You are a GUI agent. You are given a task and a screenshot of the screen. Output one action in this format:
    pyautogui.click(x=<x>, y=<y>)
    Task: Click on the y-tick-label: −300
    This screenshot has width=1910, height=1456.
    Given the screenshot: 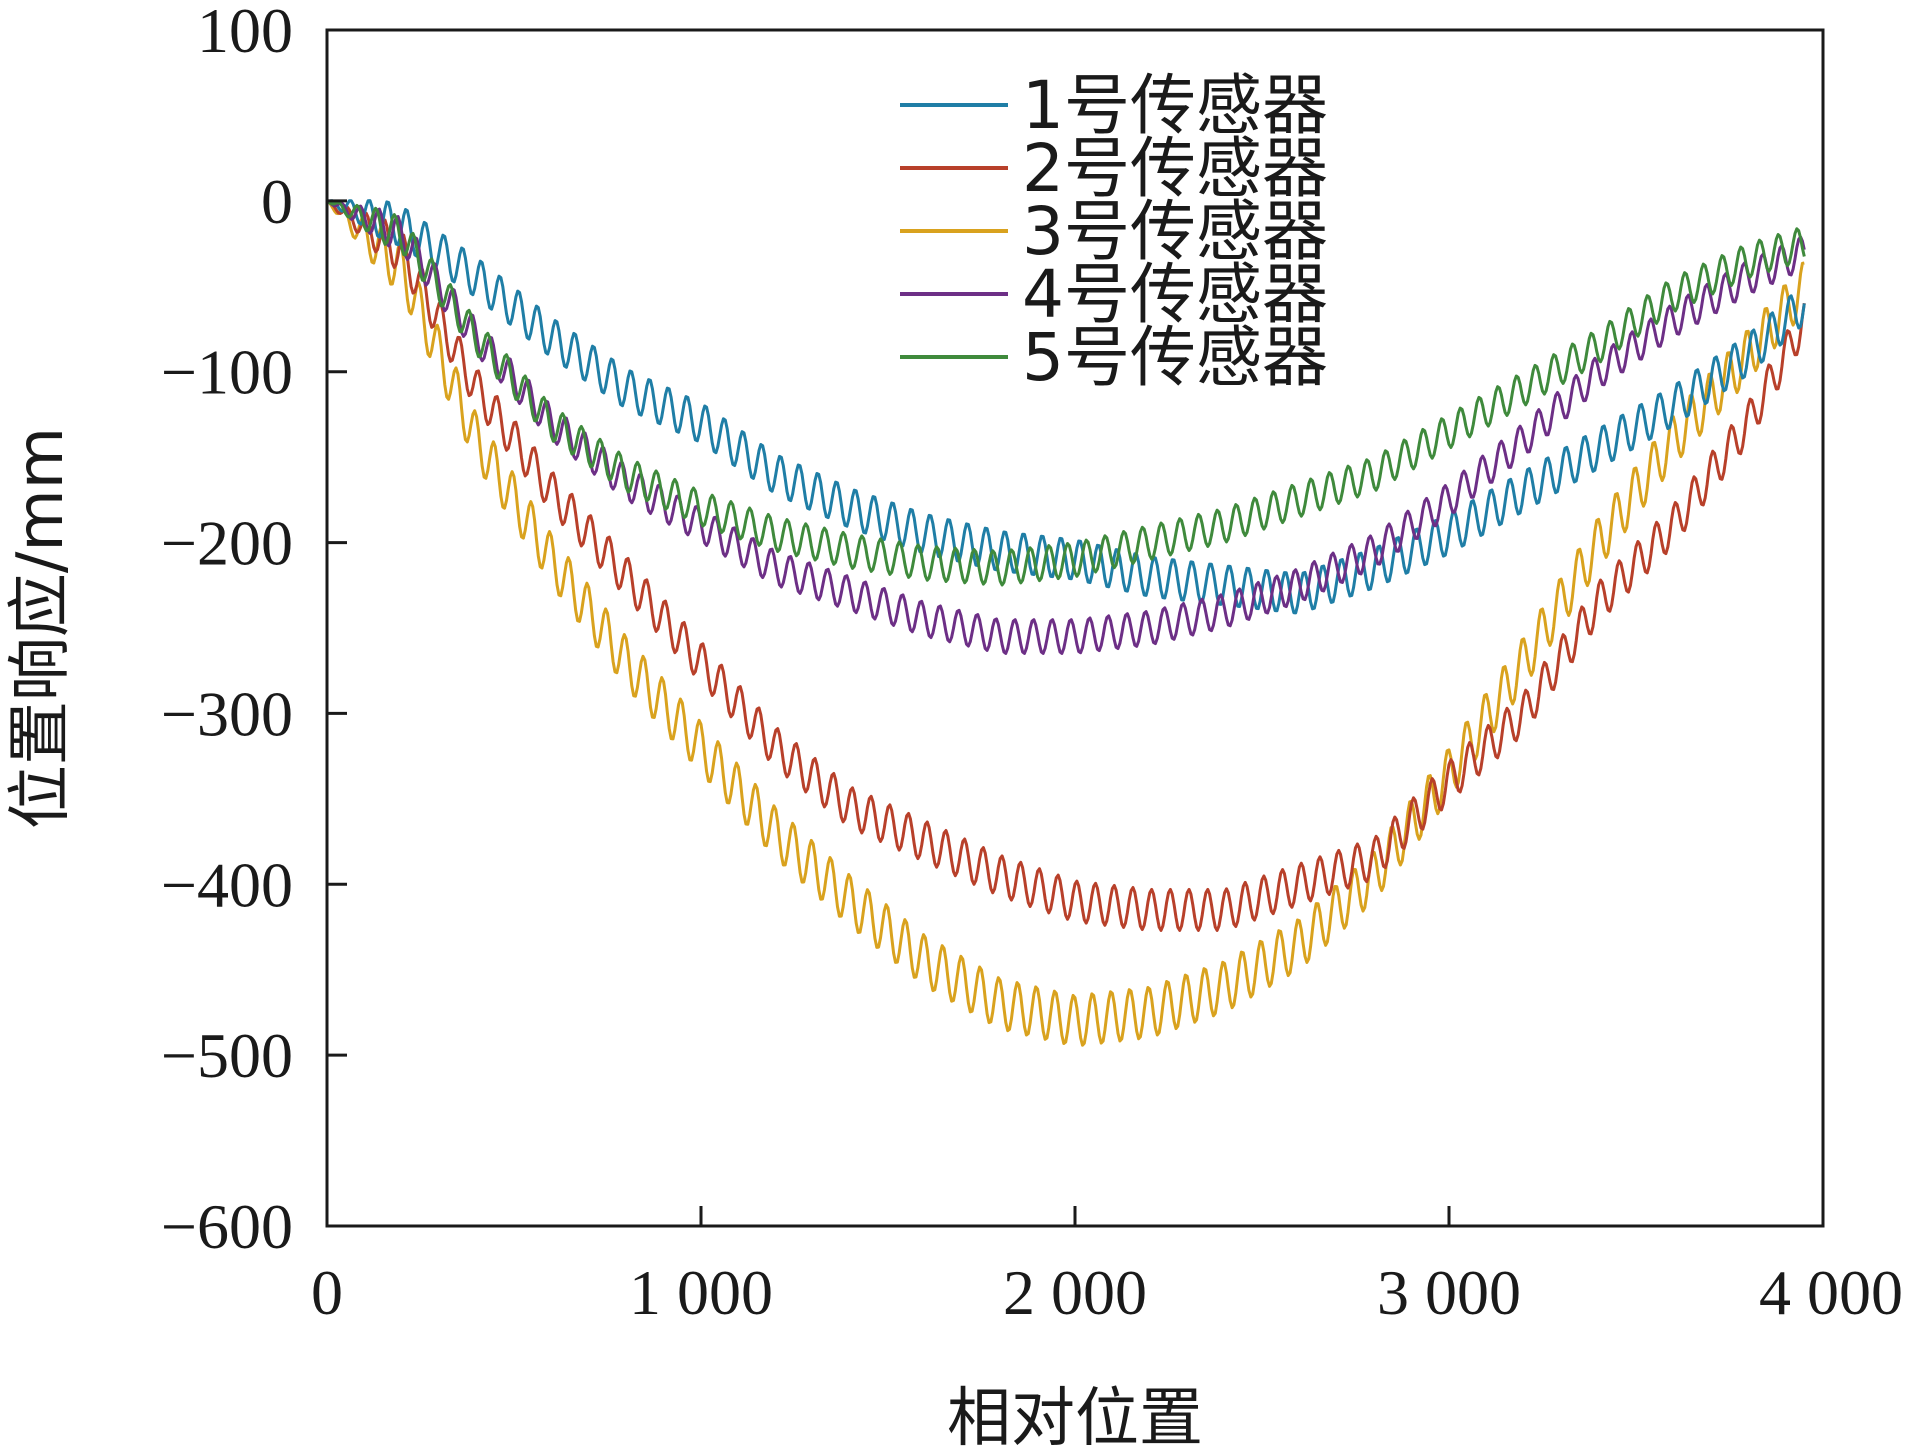 What is the action you would take?
    pyautogui.click(x=227, y=713)
    